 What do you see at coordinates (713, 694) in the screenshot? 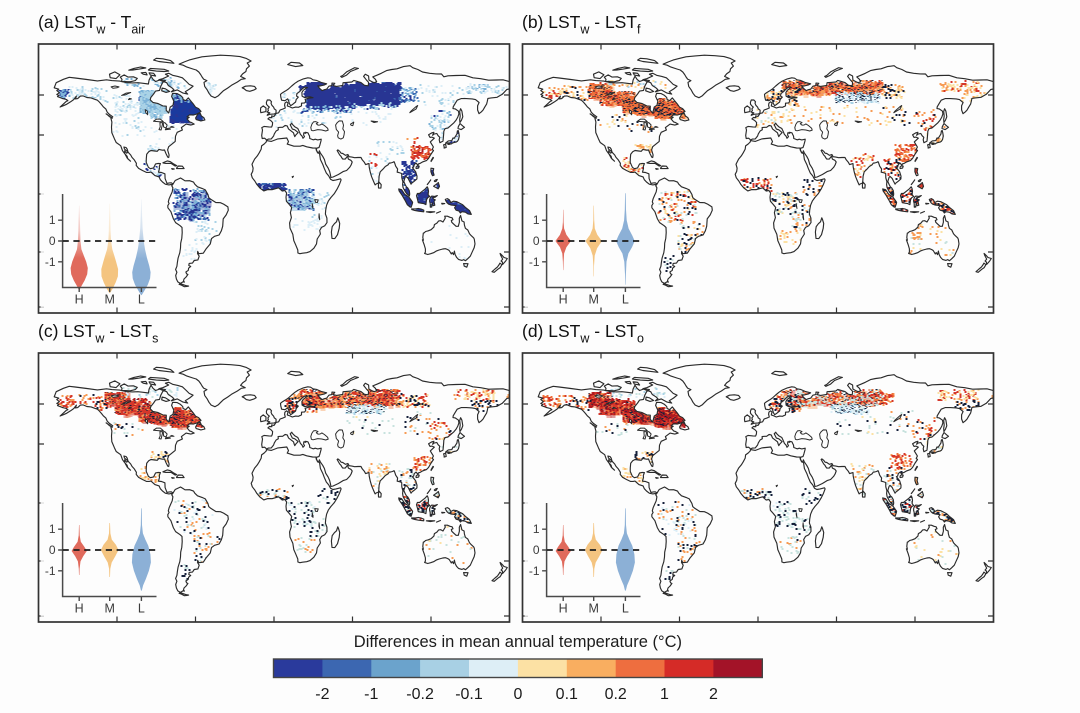
I see `svg-text: 2` at bounding box center [713, 694].